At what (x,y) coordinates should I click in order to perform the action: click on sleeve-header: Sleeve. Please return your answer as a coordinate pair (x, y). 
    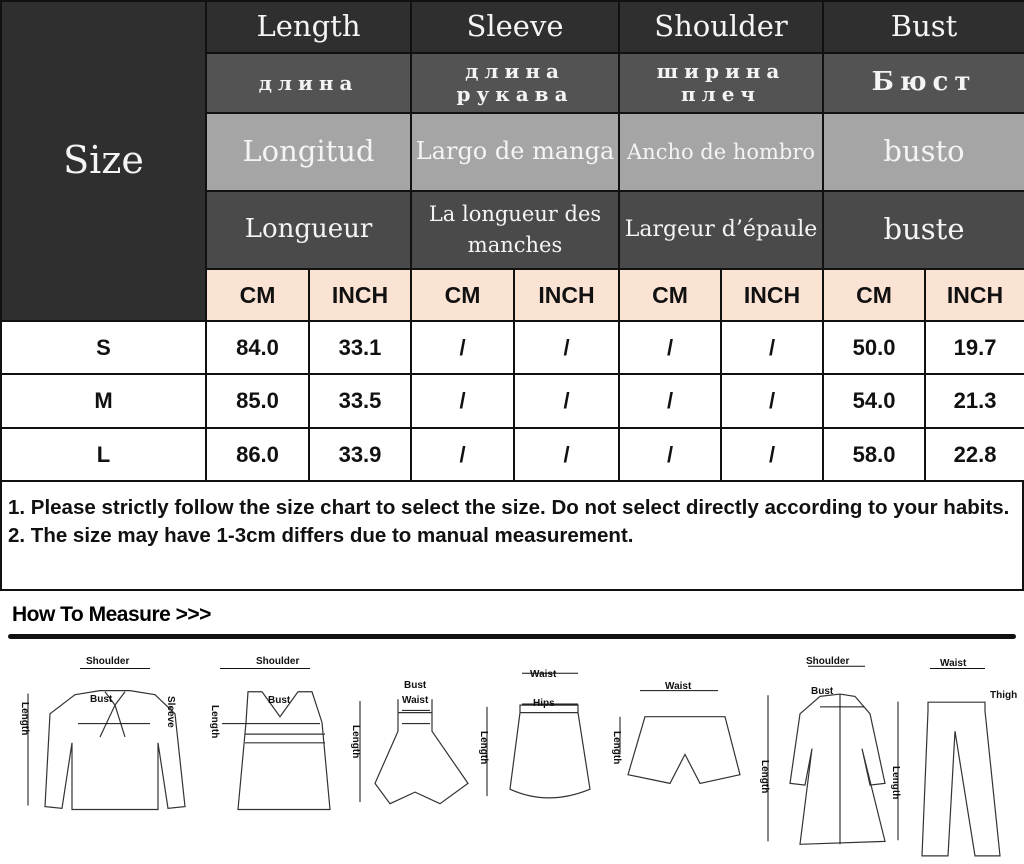
    Looking at the image, I should click on (515, 27).